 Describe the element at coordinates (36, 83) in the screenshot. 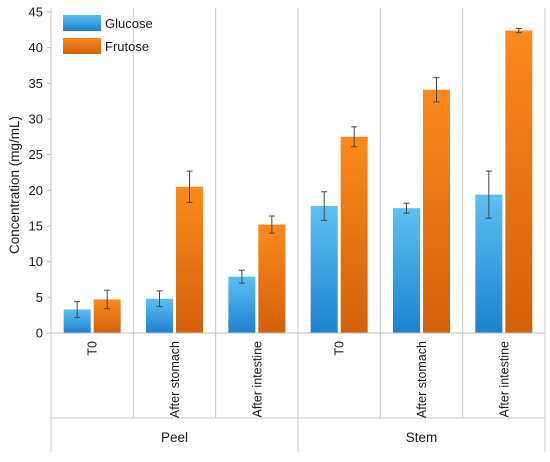

I see `y-tick-label: 35` at that location.